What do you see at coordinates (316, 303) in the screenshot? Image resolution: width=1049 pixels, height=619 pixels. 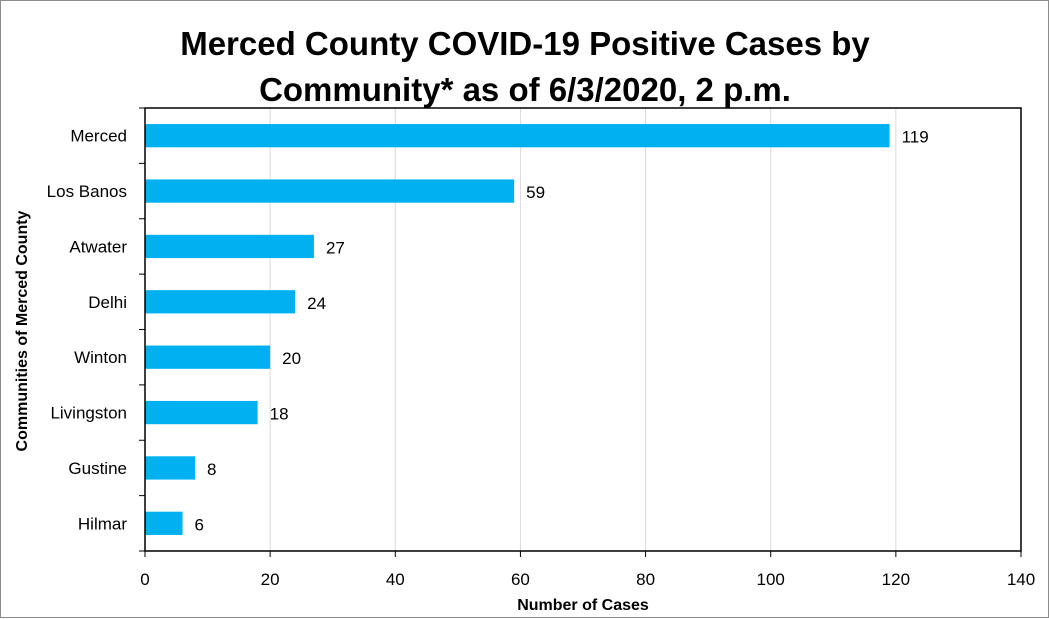 I see `data-label: 24` at bounding box center [316, 303].